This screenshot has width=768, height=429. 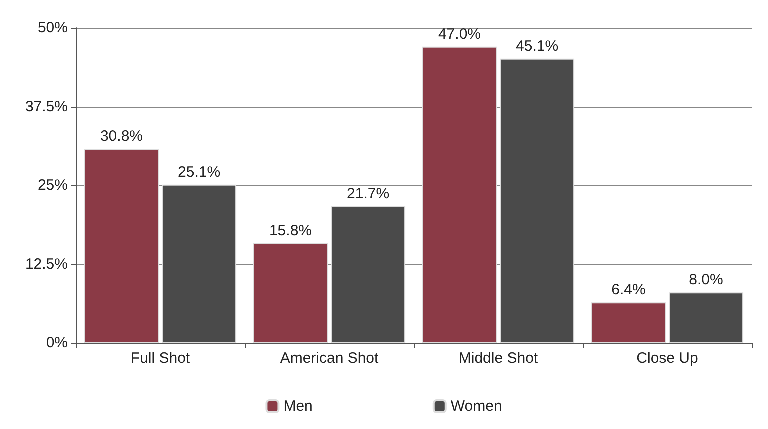 What do you see at coordinates (57, 343) in the screenshot?
I see `y-tick-label: 0%` at bounding box center [57, 343].